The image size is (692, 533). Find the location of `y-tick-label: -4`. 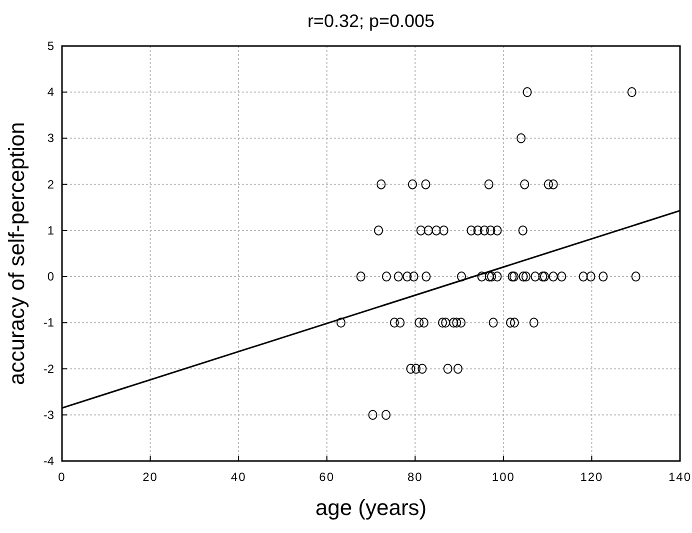

y-tick-label: -4 is located at coordinates (48, 461).